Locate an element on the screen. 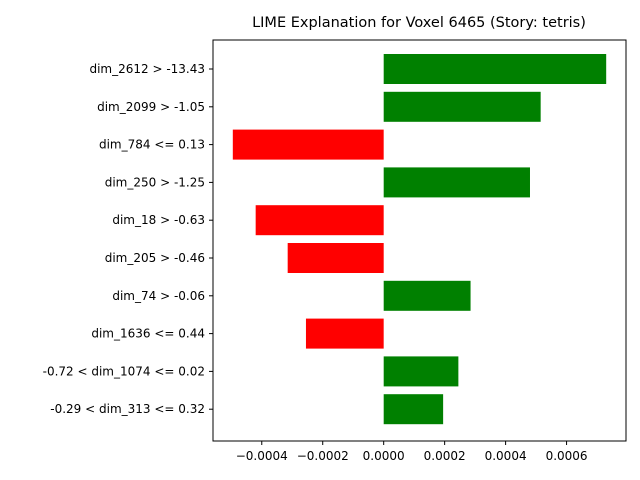  x-tick-label: 0.0004 is located at coordinates (506, 456).